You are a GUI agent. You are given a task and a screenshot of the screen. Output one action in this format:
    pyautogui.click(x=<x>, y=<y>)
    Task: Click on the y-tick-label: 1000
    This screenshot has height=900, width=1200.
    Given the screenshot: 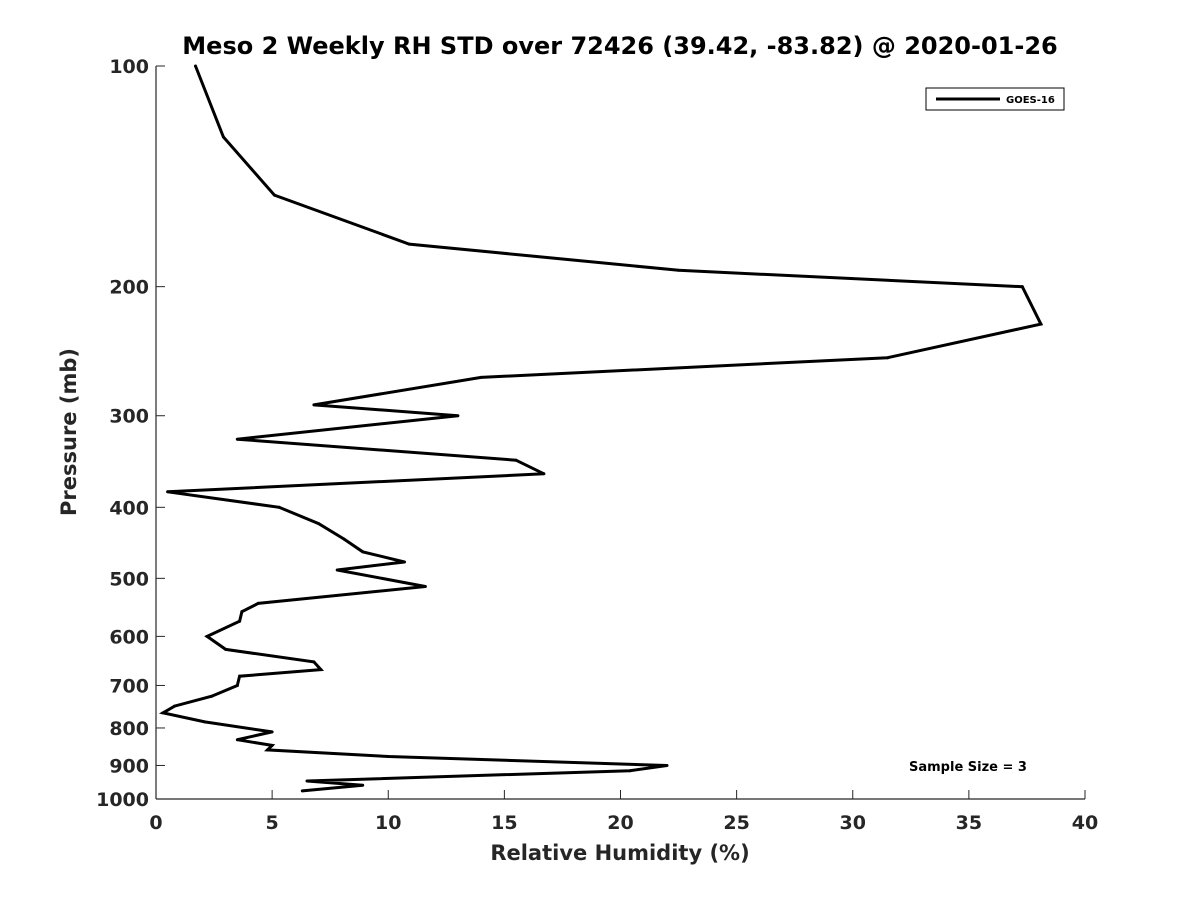 What is the action you would take?
    pyautogui.click(x=122, y=800)
    